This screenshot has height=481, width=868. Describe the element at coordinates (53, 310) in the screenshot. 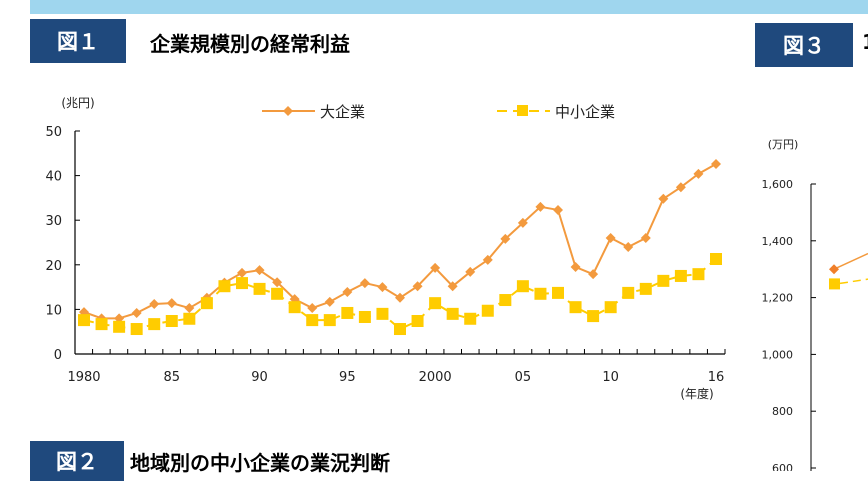

I see `y-tick-label: 10` at that location.